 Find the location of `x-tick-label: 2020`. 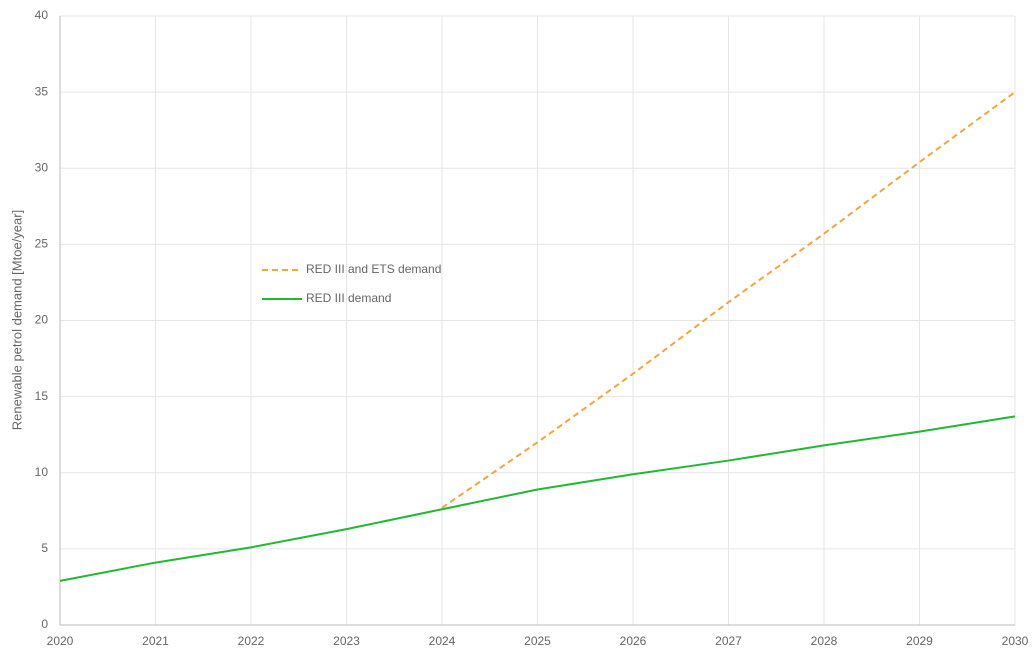

x-tick-label: 2020 is located at coordinates (60, 641).